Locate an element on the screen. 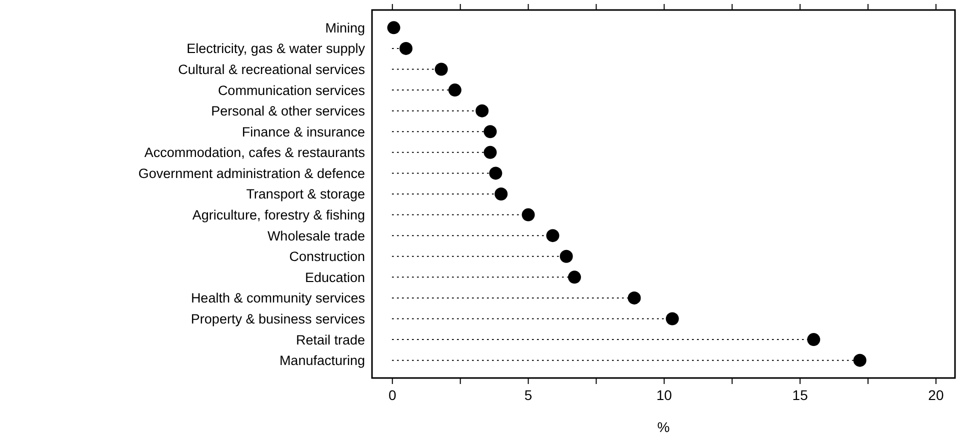 This screenshot has width=967, height=440. y-tick-label: Government administration & defence is located at coordinates (251, 173).